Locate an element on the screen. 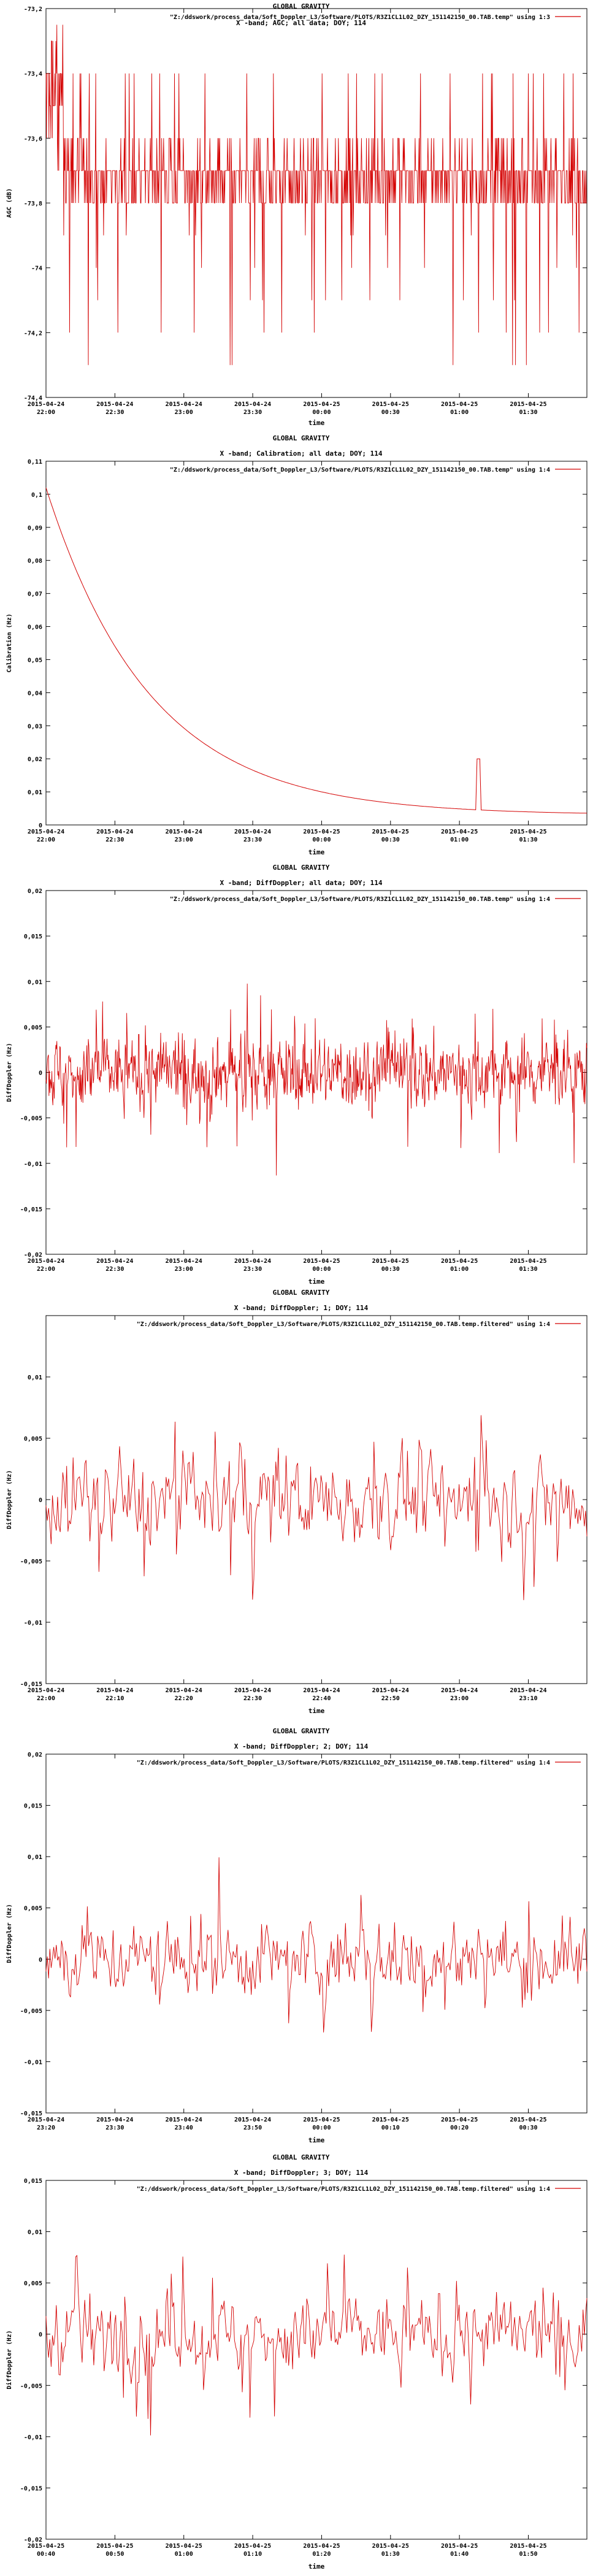  y-tick-label: -74,4 is located at coordinates (33, 398).